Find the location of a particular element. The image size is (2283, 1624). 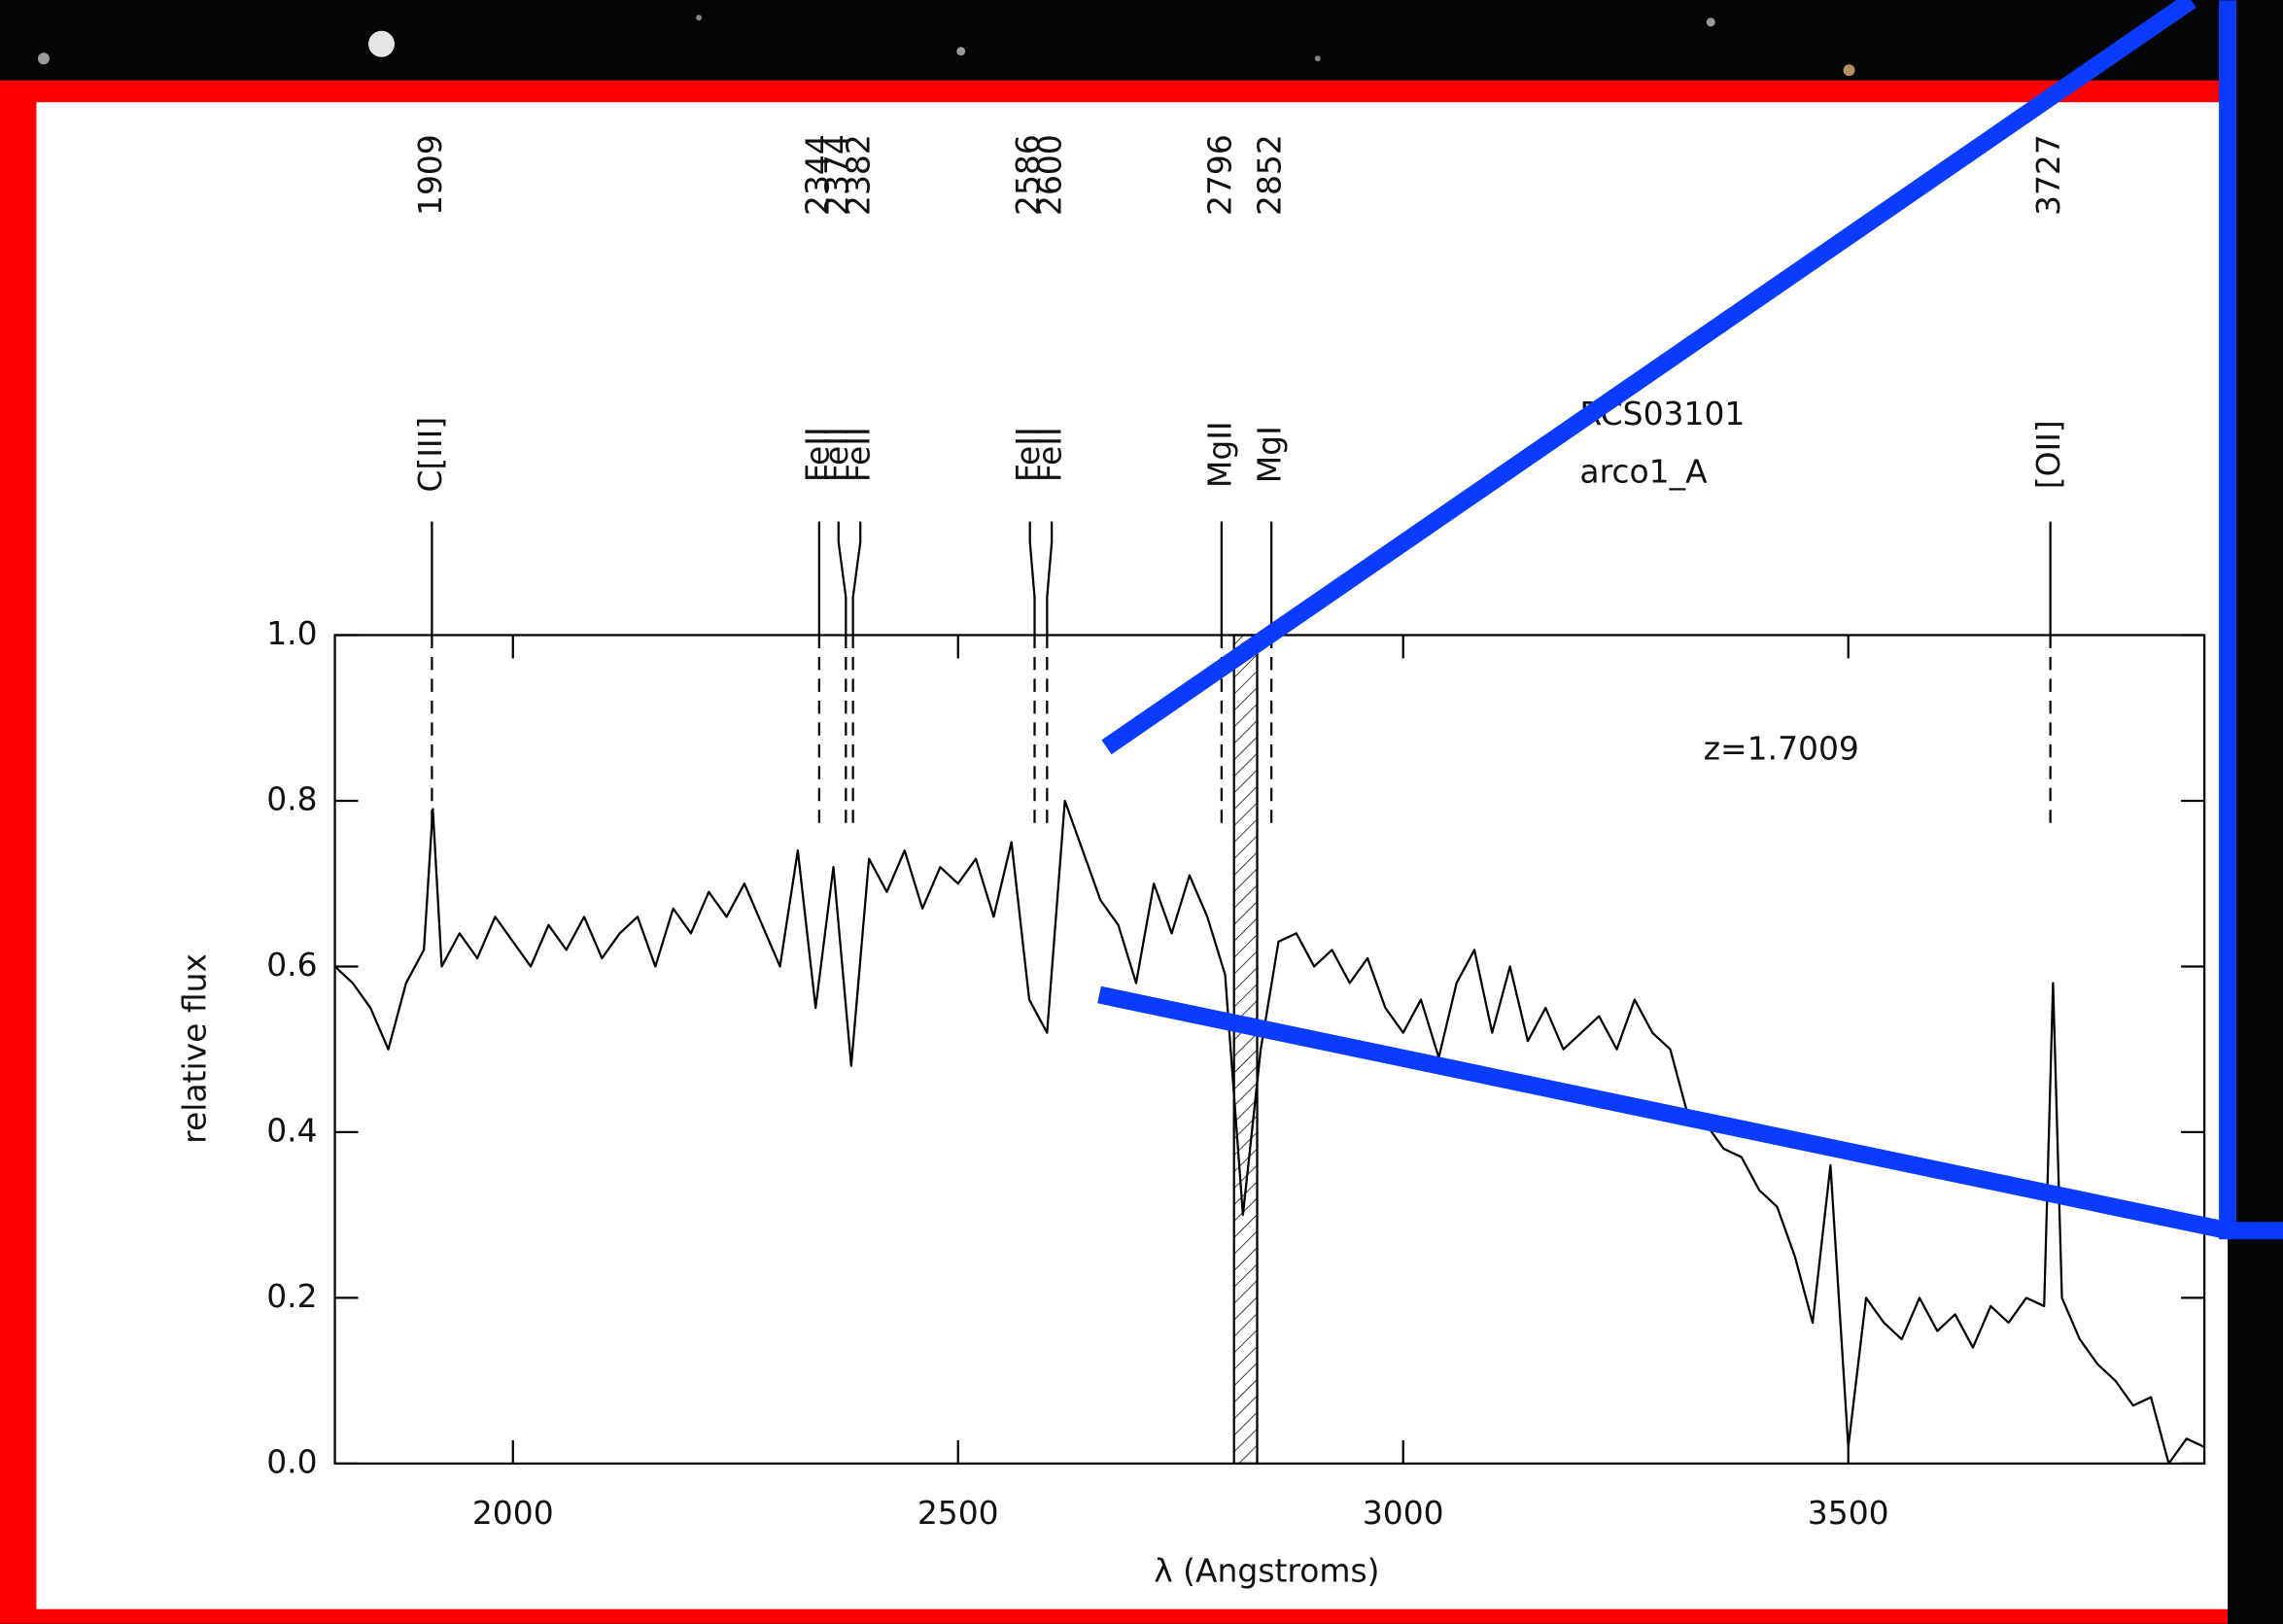

x-axis-label: λ (Angstroms) is located at coordinates (1266, 1571).